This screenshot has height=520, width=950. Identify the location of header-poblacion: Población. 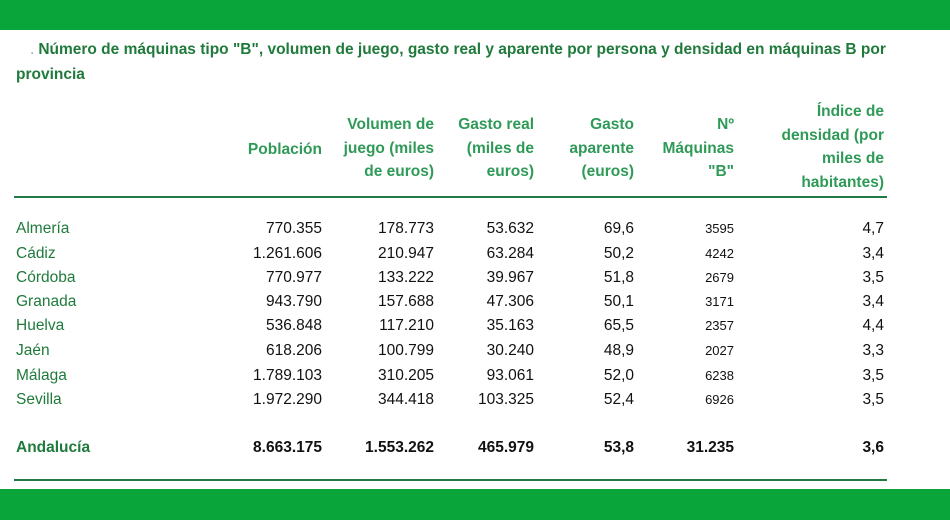
(284, 149).